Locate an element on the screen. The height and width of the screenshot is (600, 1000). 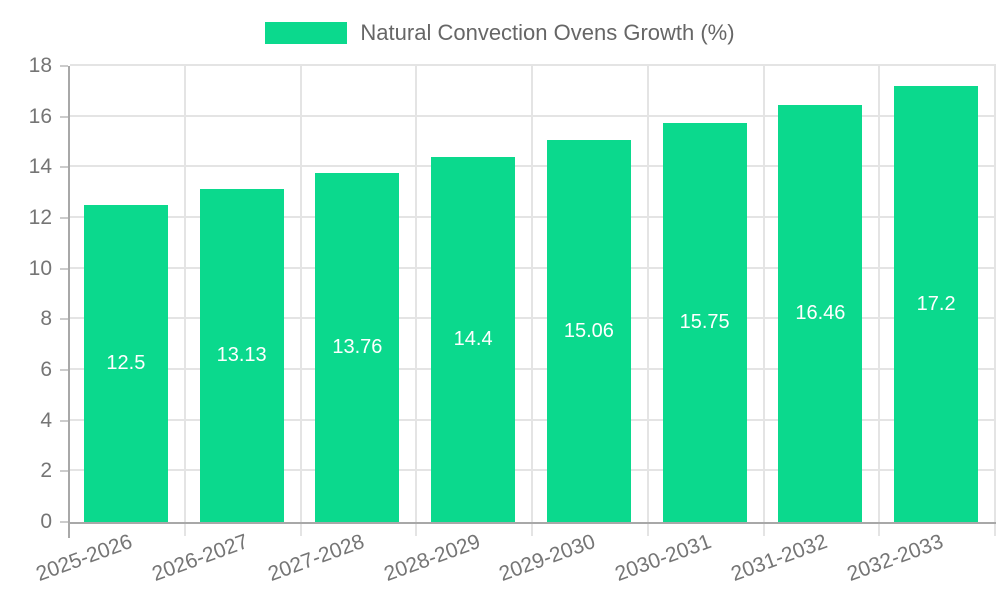
x-tick-label: 2028-2029 is located at coordinates (431, 558).